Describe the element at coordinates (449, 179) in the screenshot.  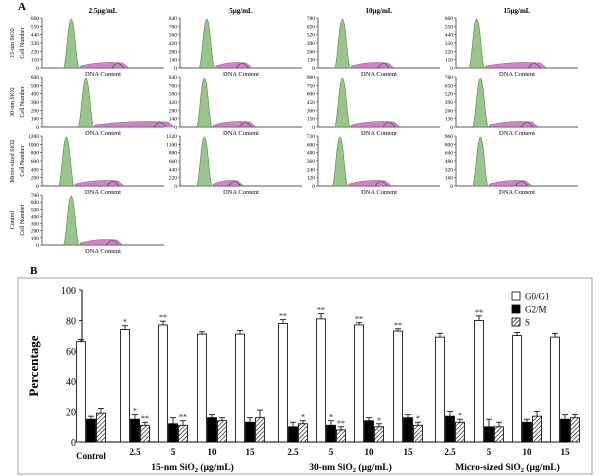
I see `y-tick-label: 160` at that location.